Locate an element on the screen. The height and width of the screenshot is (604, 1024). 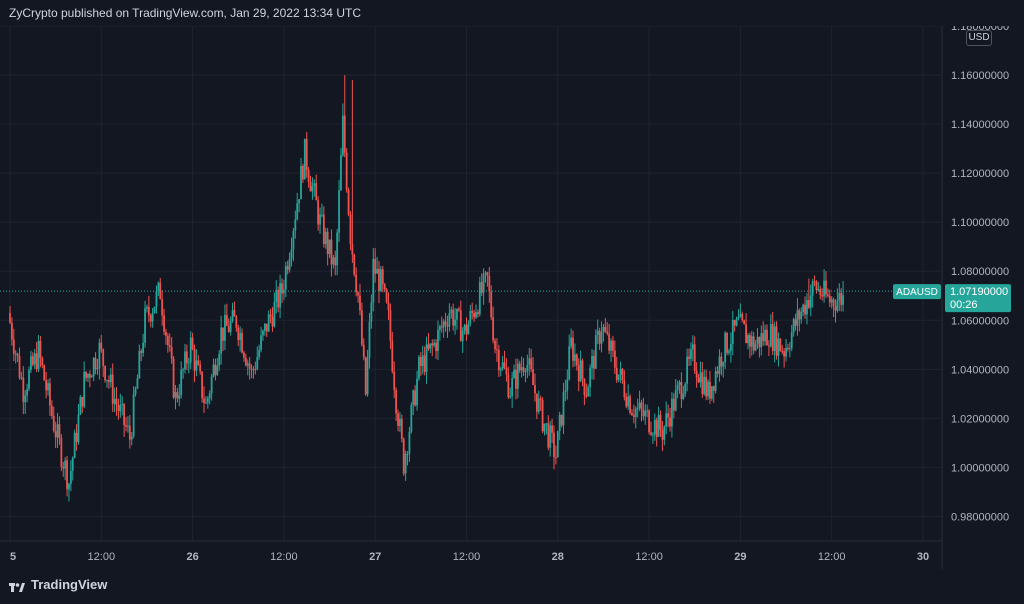
currency-badge: USD is located at coordinates (979, 38).